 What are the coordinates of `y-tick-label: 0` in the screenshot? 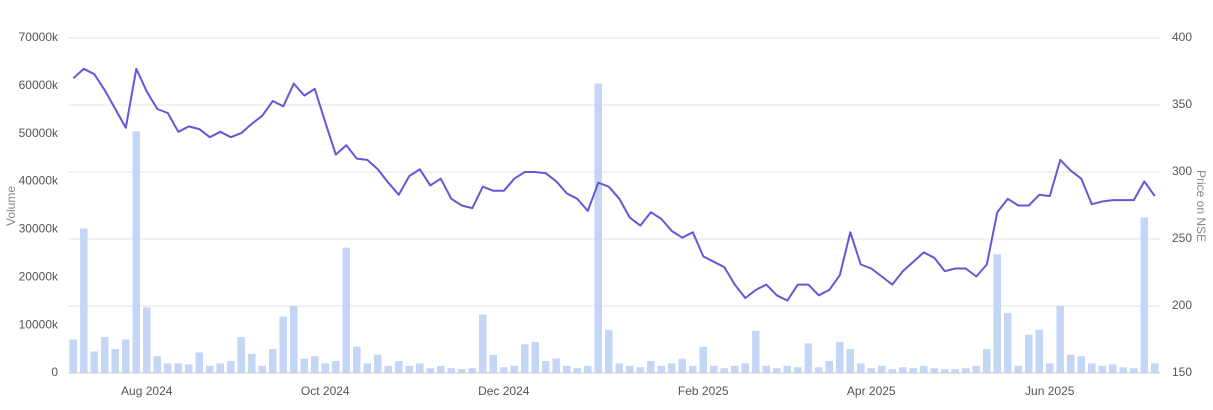 It's located at (54, 372).